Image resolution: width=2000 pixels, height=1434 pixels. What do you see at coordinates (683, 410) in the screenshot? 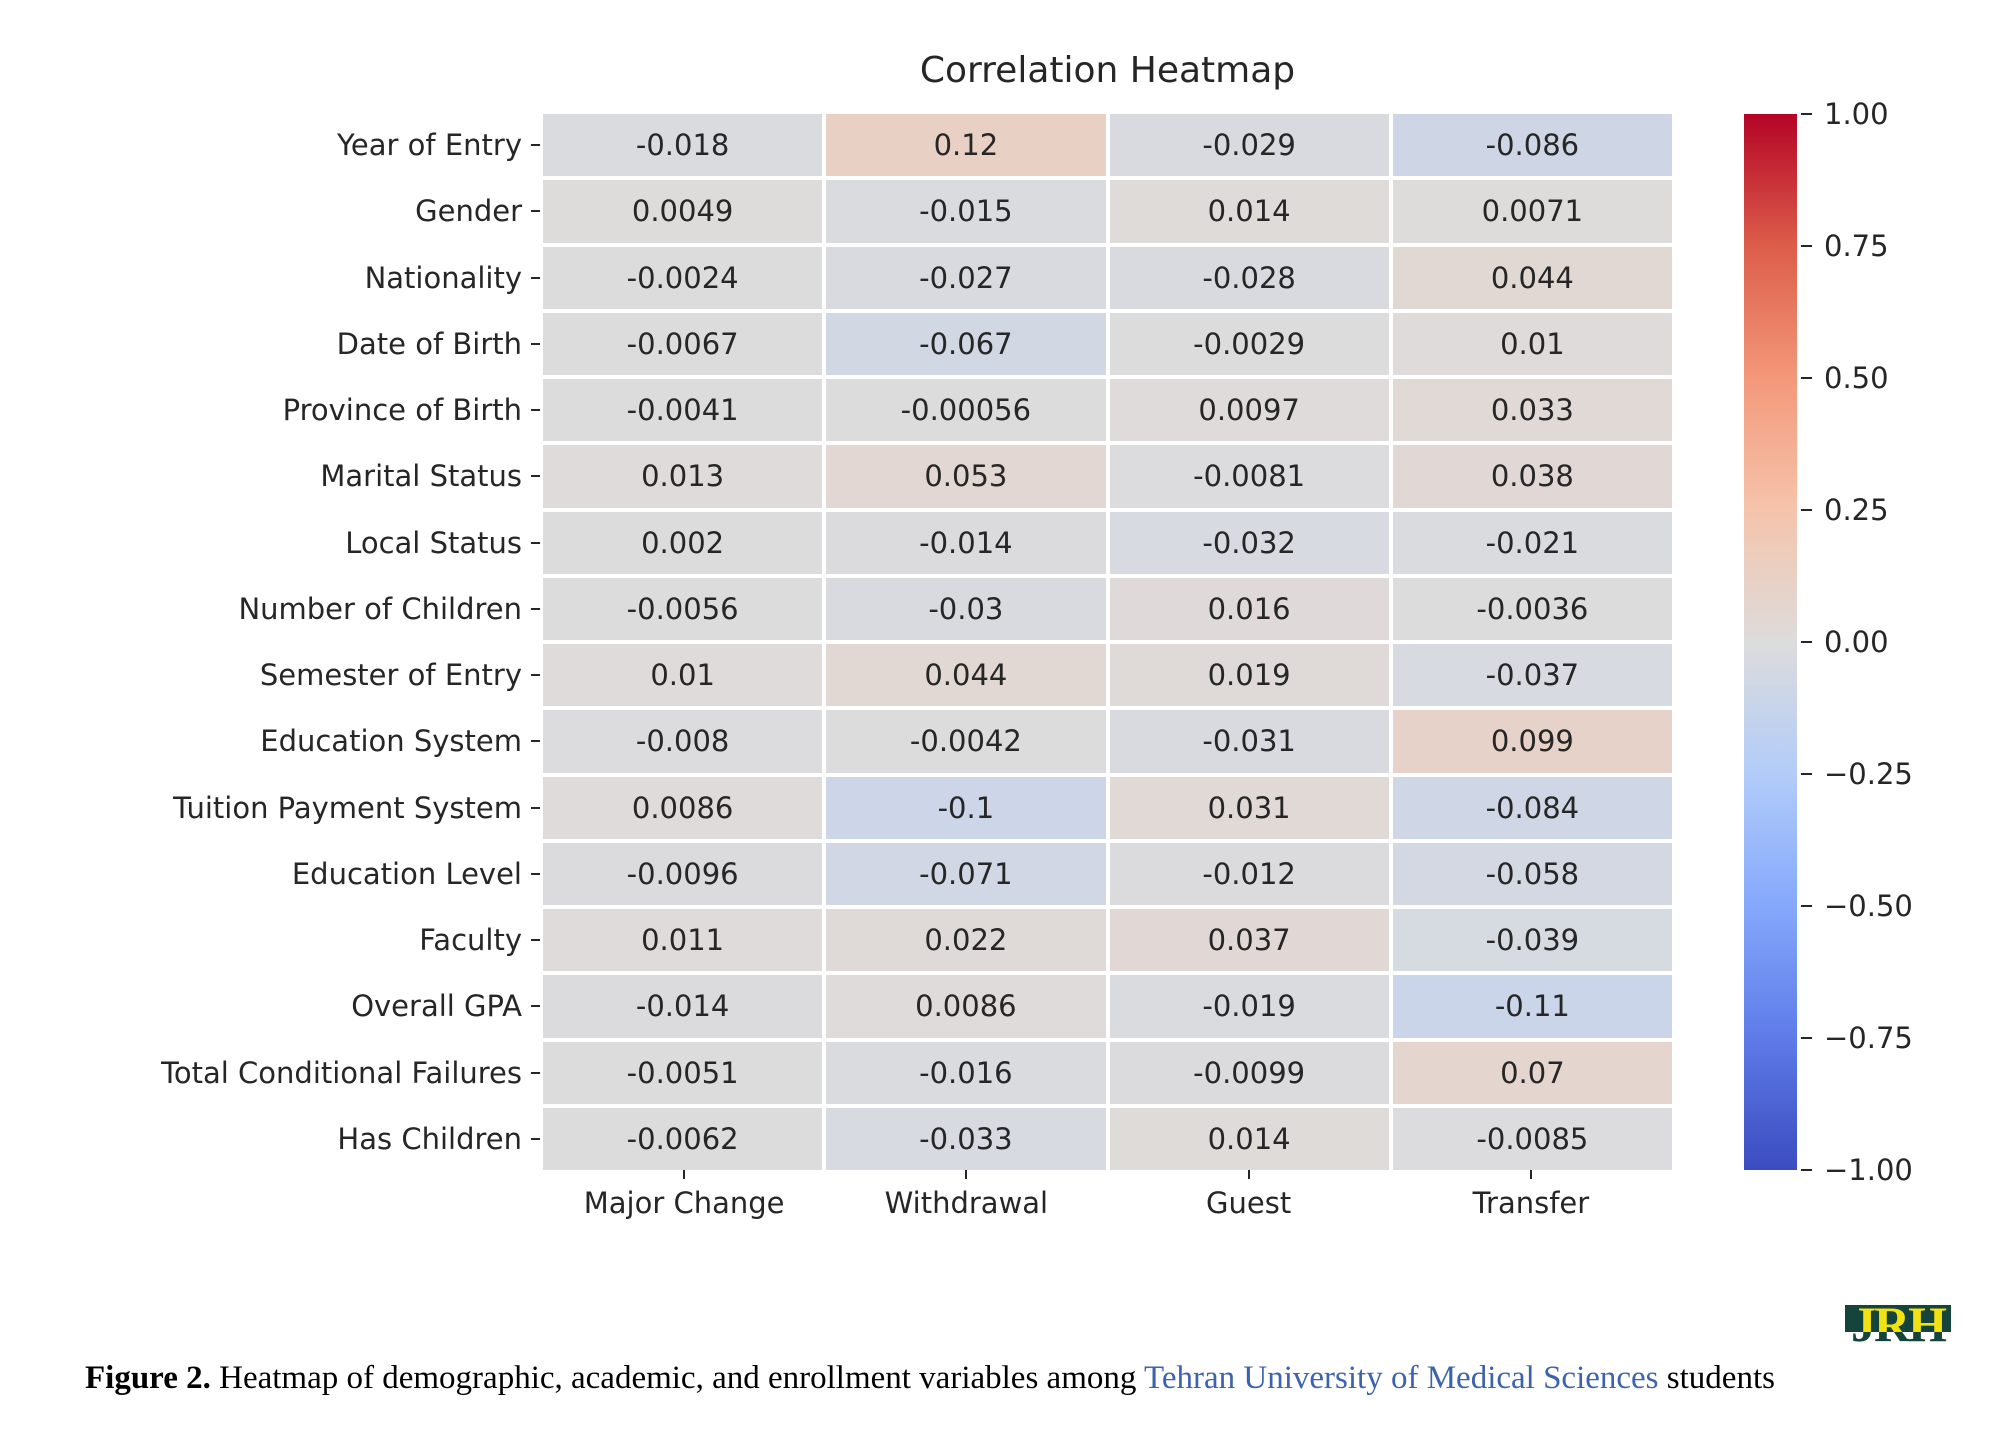
I see `heatmap-cell: -0.0041` at bounding box center [683, 410].